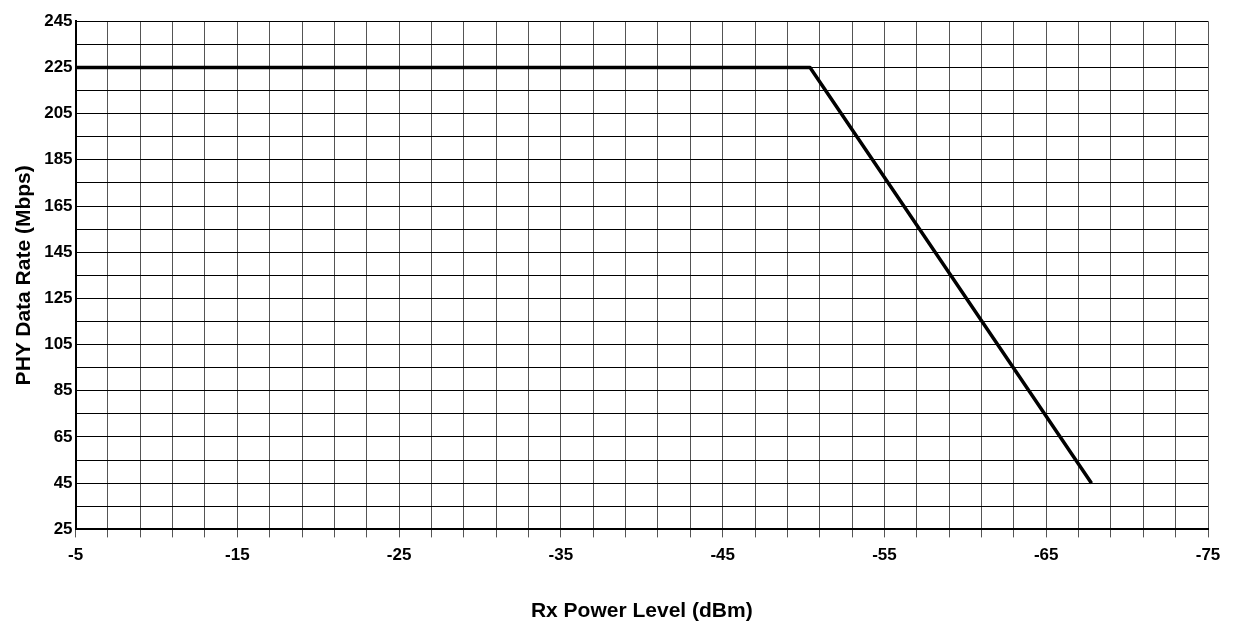 The width and height of the screenshot is (1247, 640). What do you see at coordinates (58, 205) in the screenshot?
I see `y-tick-label: 165` at bounding box center [58, 205].